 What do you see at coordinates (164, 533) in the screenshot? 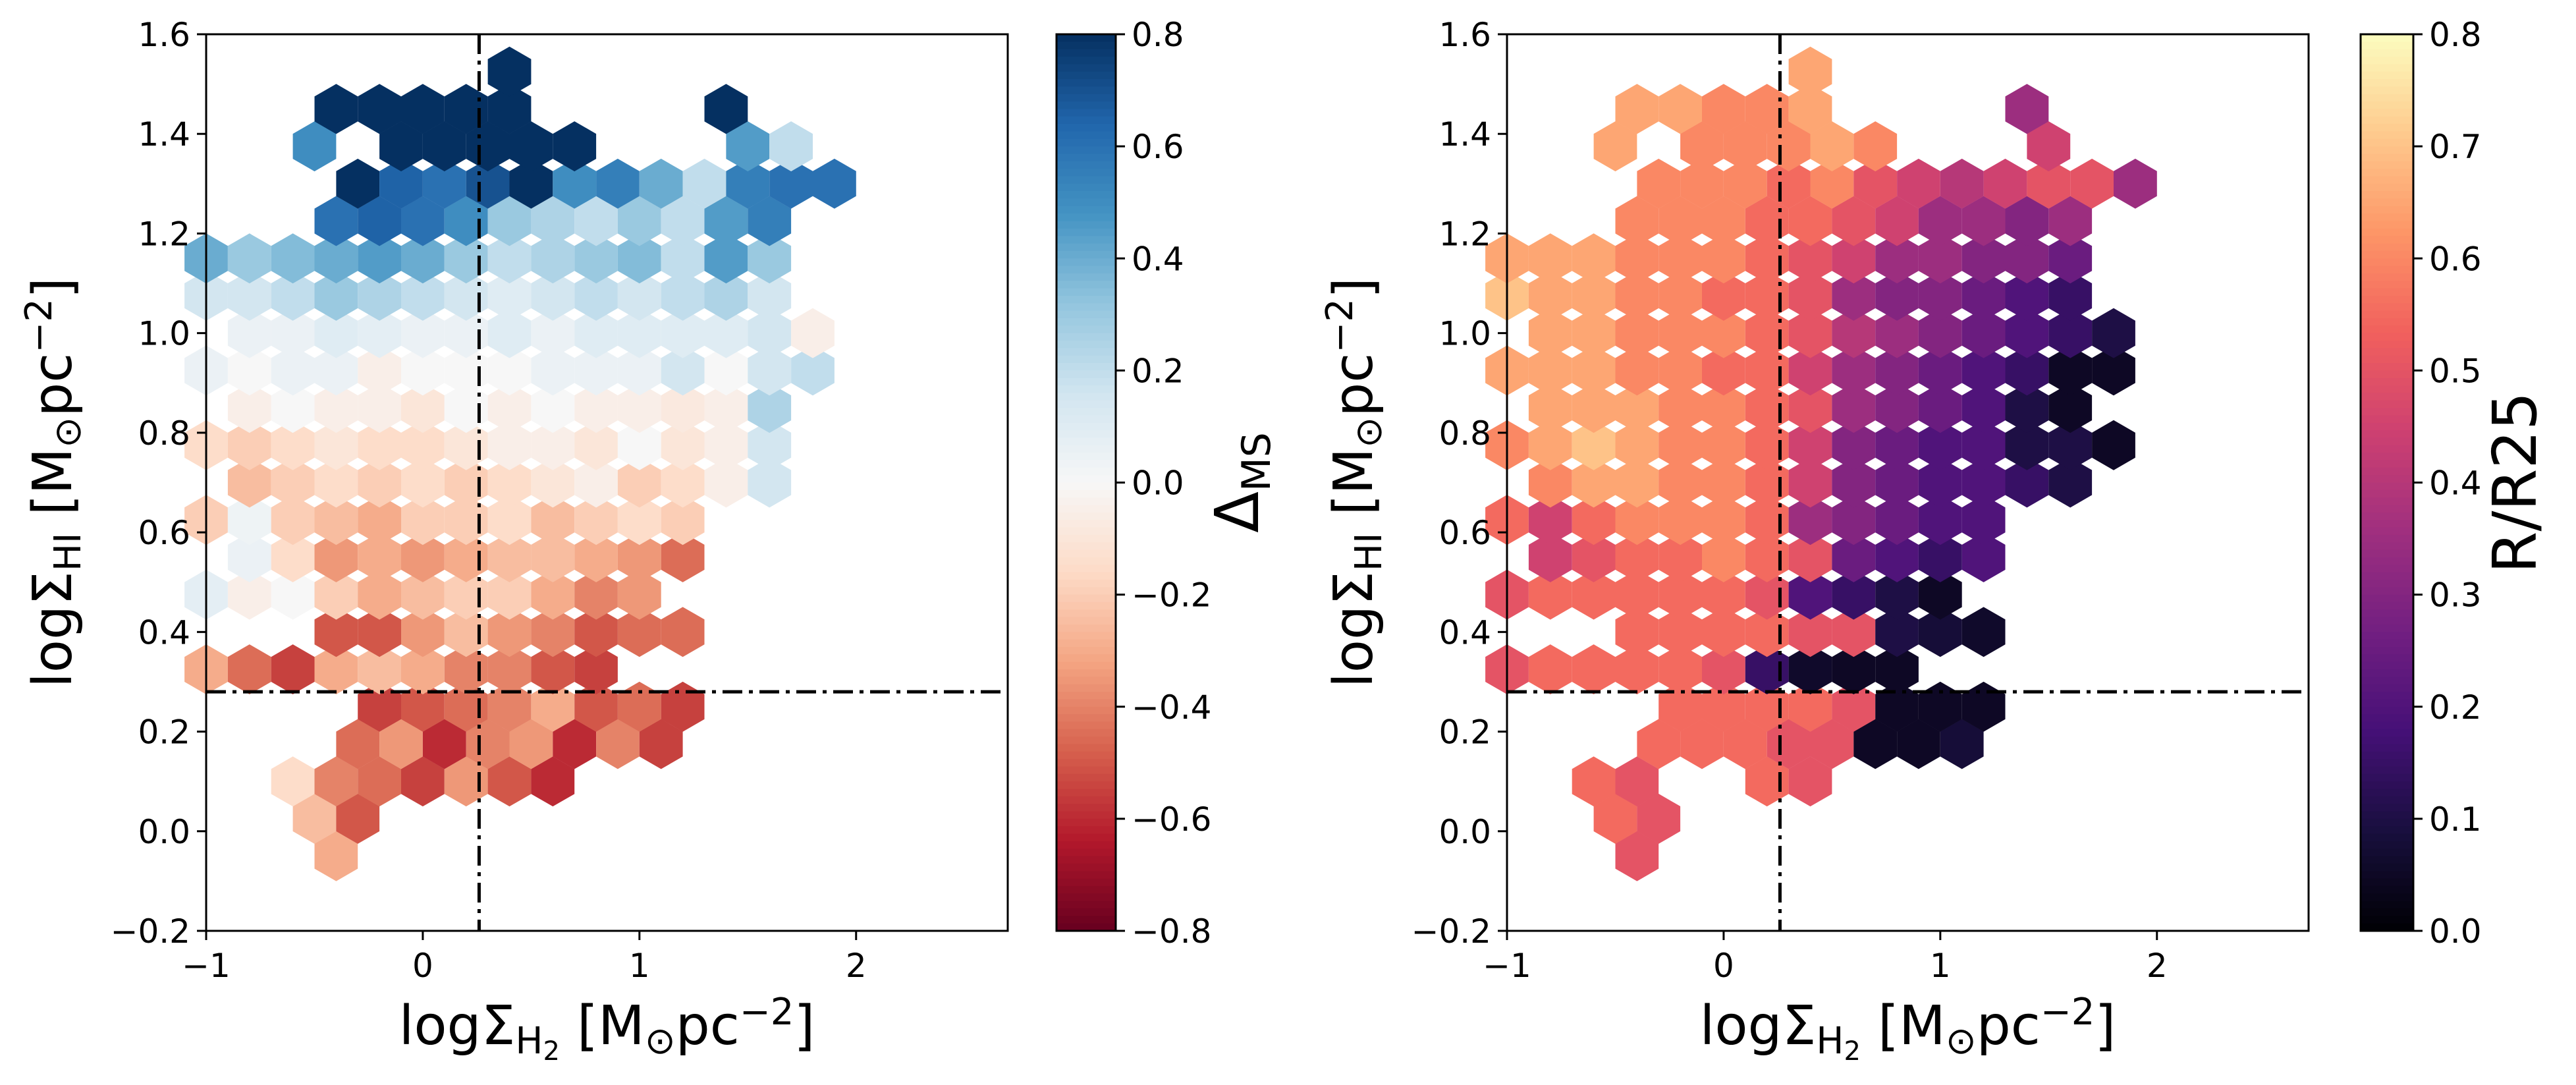
I see `y-tick-label: 0.6` at bounding box center [164, 533].